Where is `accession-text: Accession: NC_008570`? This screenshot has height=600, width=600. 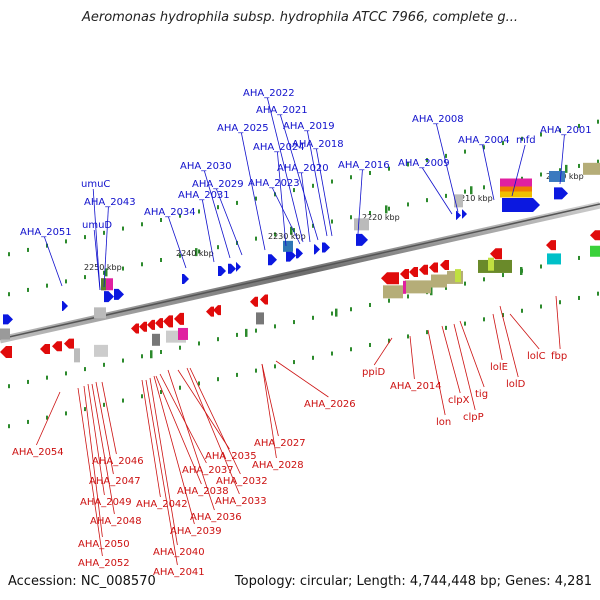 accession-text: Accession: NC_008570 is located at coordinates (82, 581).